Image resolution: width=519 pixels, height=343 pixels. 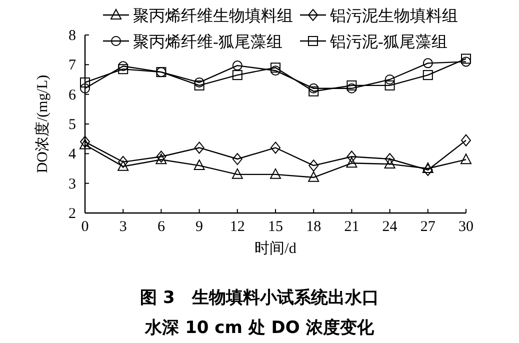 I want to click on y-tick-label: 5, so click(x=72, y=125).